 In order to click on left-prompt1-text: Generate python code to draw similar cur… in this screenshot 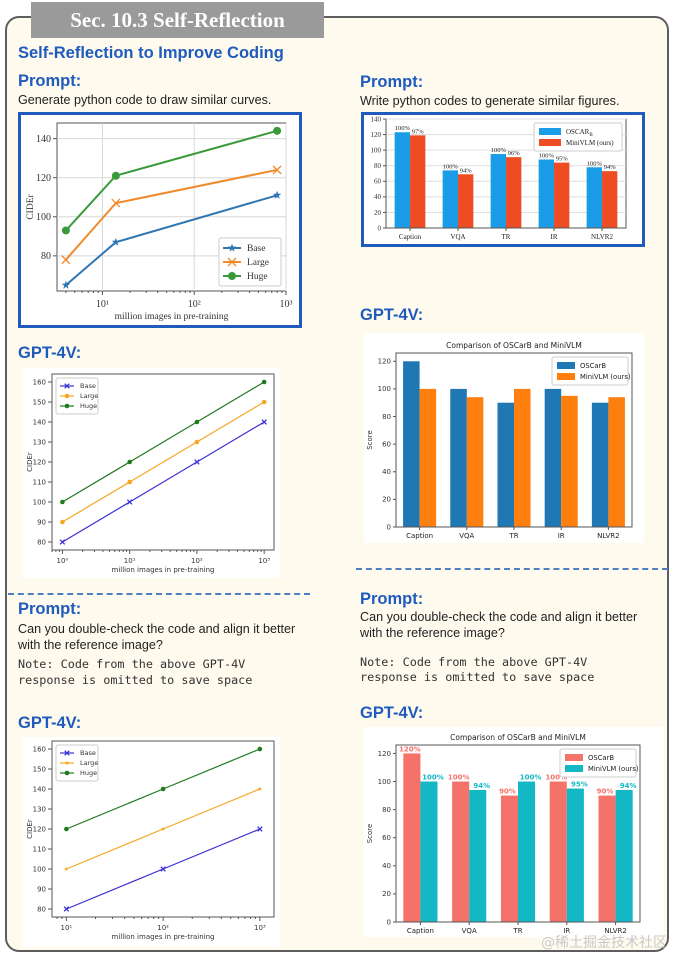, I will do `click(145, 100)`.